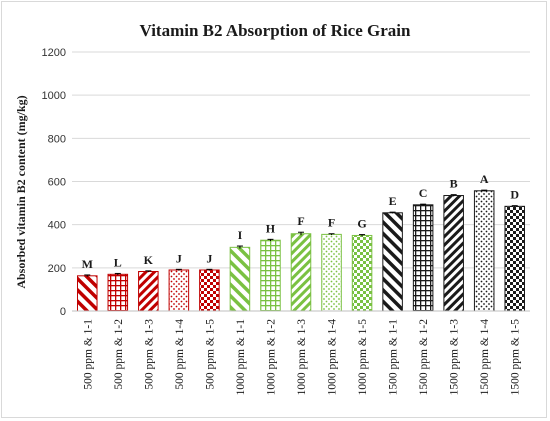 The image size is (550, 421). What do you see at coordinates (514, 195) in the screenshot?
I see `significance-letter: D` at bounding box center [514, 195].